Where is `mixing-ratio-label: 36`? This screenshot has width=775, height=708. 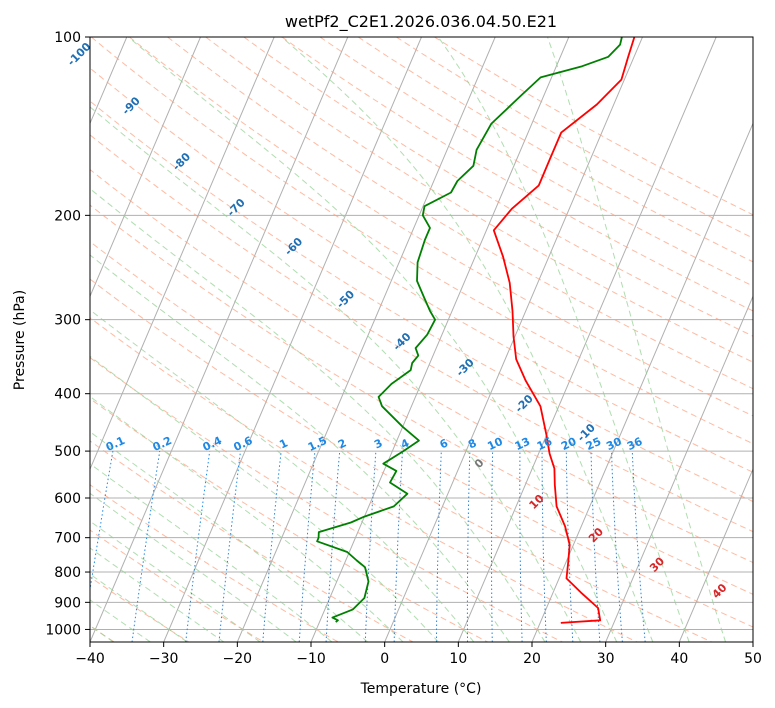 mixing-ratio-label: 36 is located at coordinates (635, 444).